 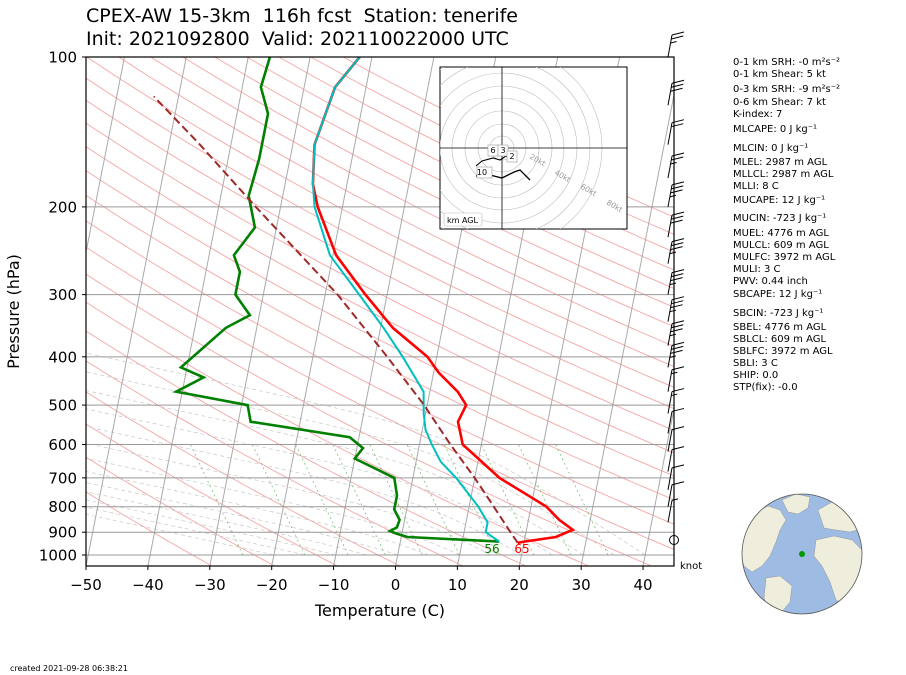 I want to click on x-axis-label: Temperature (C), so click(x=379, y=610).